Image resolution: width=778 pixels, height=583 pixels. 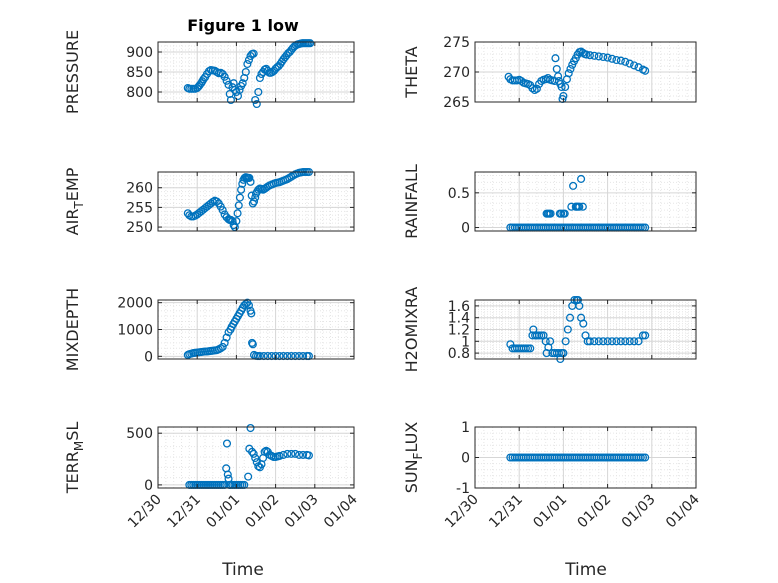 What do you see at coordinates (459, 307) in the screenshot?
I see `y-tick-label: 1.6` at bounding box center [459, 307].